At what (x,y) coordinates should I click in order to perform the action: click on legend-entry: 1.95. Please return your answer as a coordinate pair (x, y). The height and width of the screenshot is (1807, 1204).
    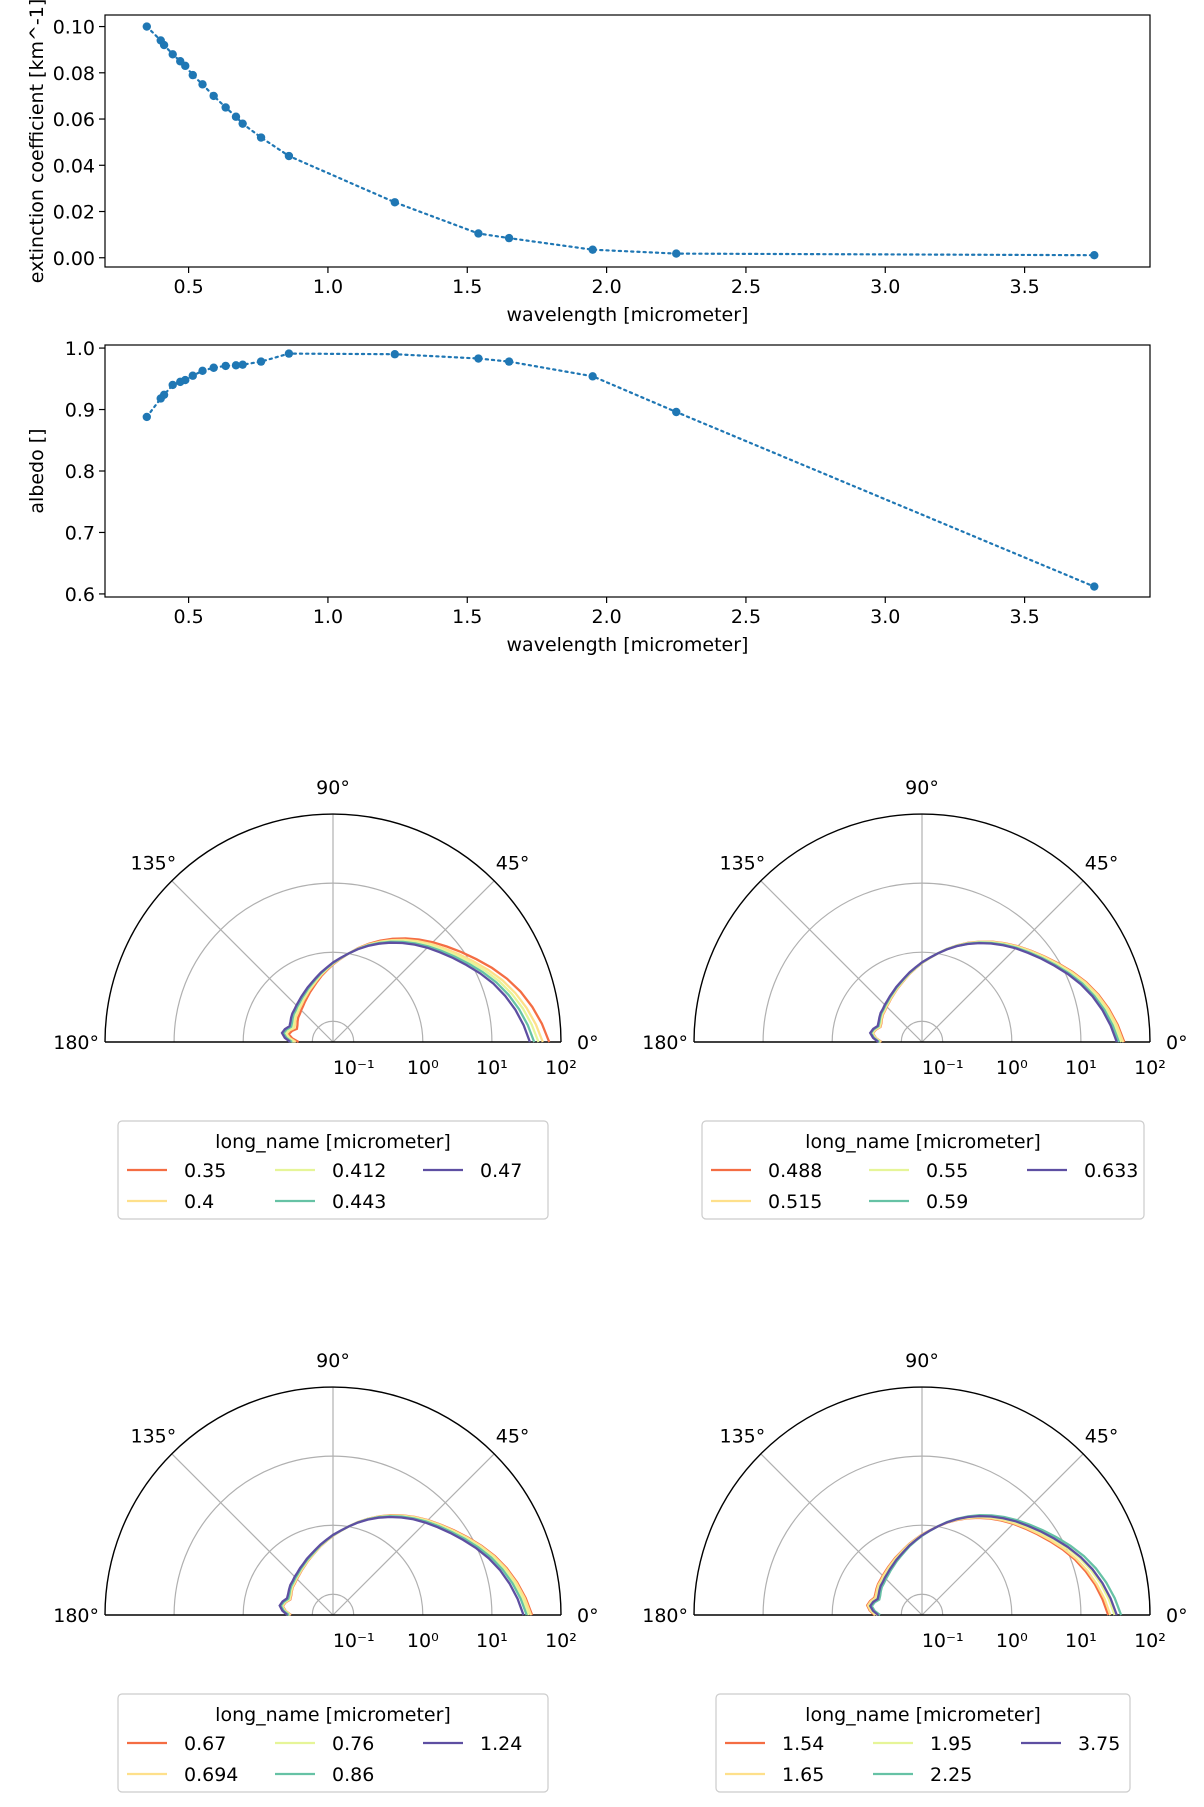
    Looking at the image, I should click on (951, 1744).